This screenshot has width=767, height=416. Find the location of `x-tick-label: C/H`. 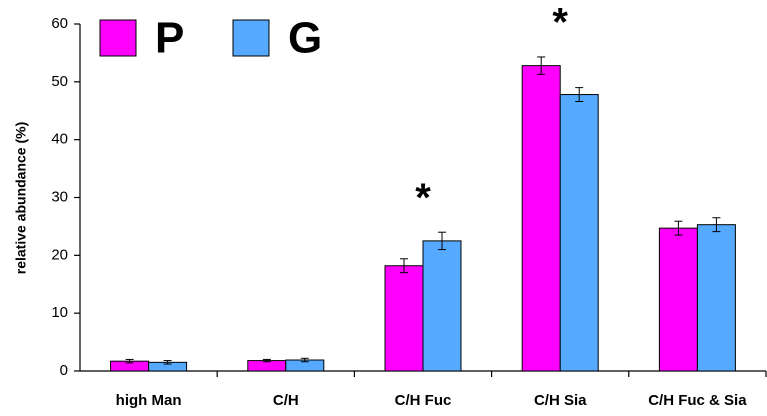

x-tick-label: C/H is located at coordinates (286, 400).